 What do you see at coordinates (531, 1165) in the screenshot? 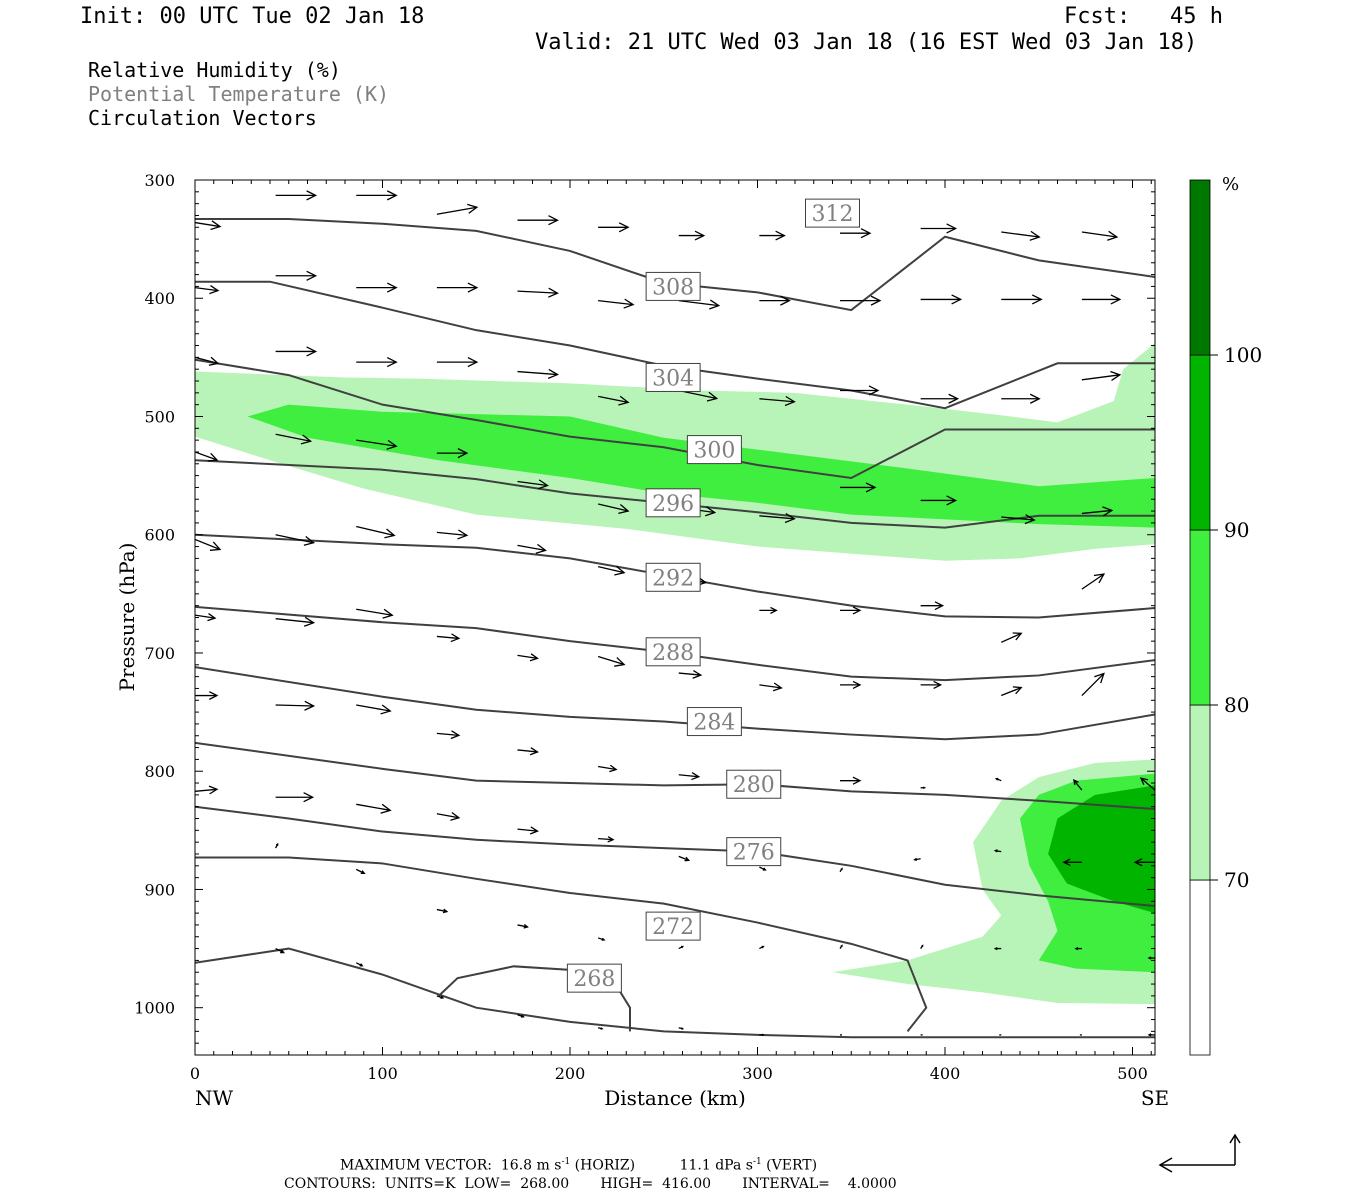
I see `max-vector-horiz: 16.8 m s` at bounding box center [531, 1165].